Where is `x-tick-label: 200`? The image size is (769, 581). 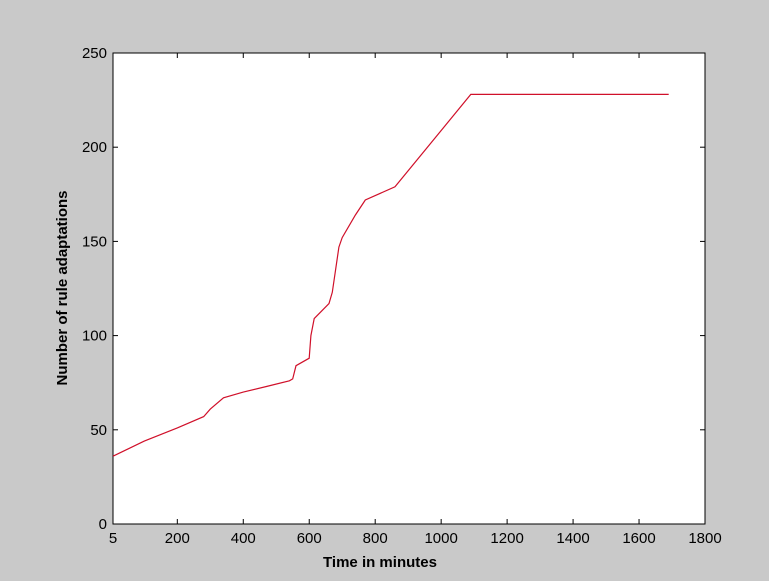 x-tick-label: 200 is located at coordinates (177, 538).